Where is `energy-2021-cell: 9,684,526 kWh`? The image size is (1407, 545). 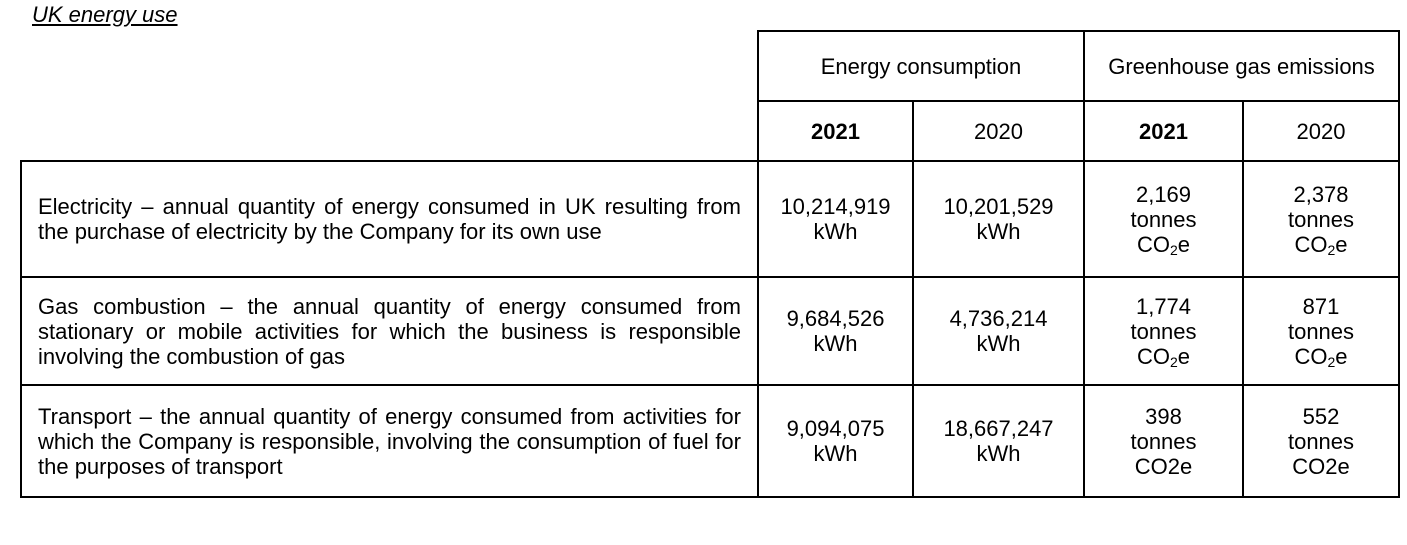 energy-2021-cell: 9,684,526 kWh is located at coordinates (835, 331).